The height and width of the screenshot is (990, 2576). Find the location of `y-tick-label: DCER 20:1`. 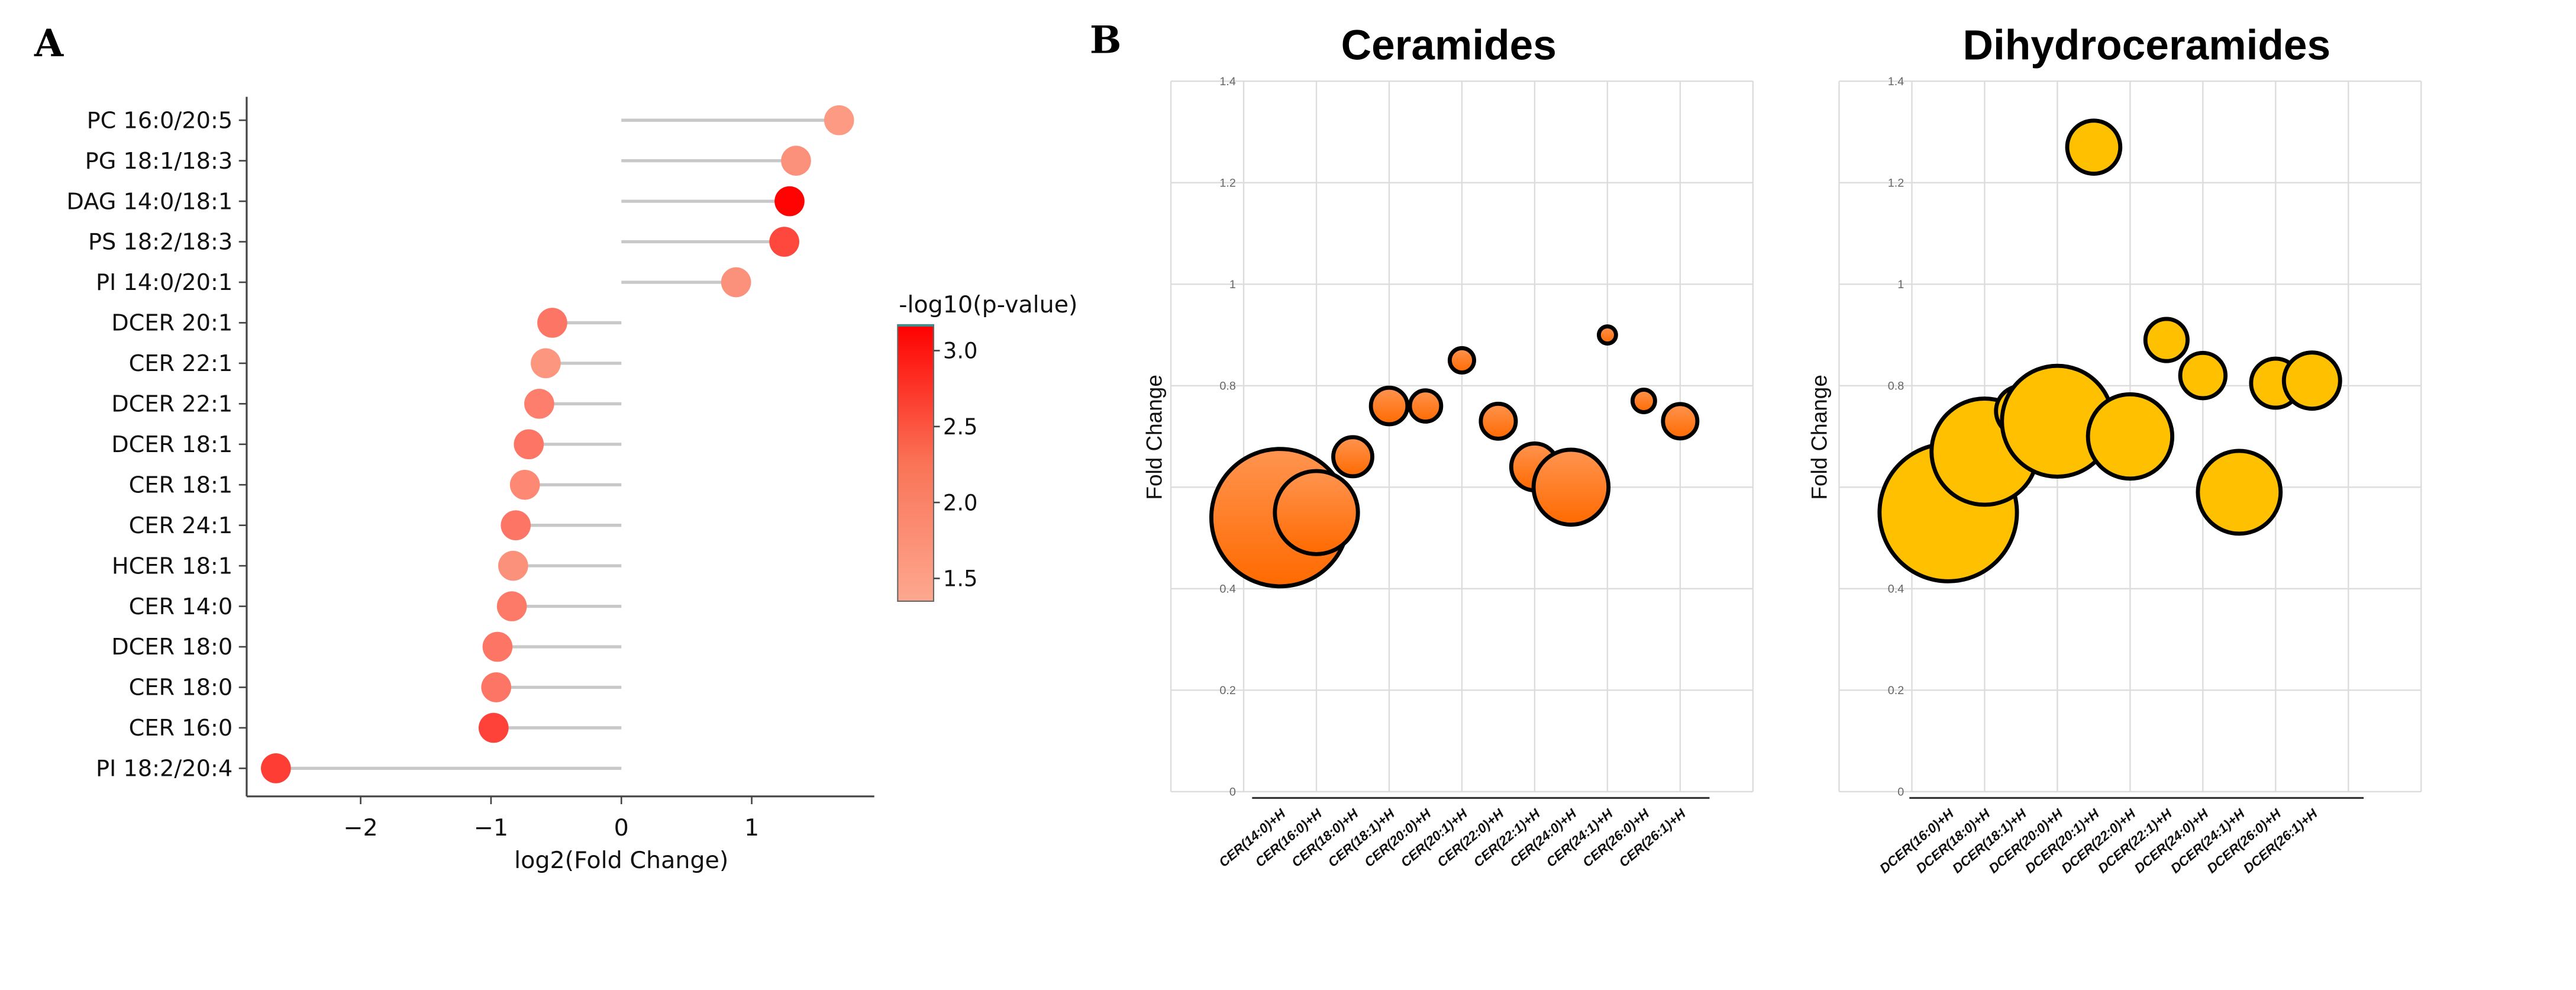

y-tick-label: DCER 20:1 is located at coordinates (172, 323).